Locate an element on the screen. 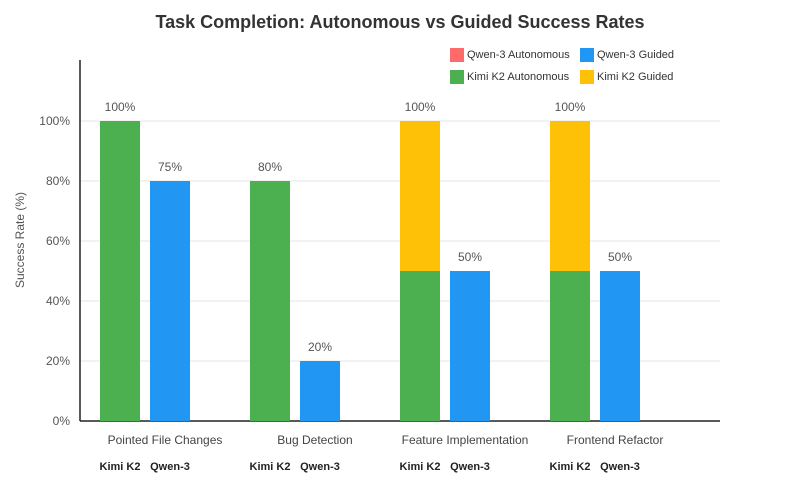  legend-label: Kimi K2 Guided is located at coordinates (635, 77).